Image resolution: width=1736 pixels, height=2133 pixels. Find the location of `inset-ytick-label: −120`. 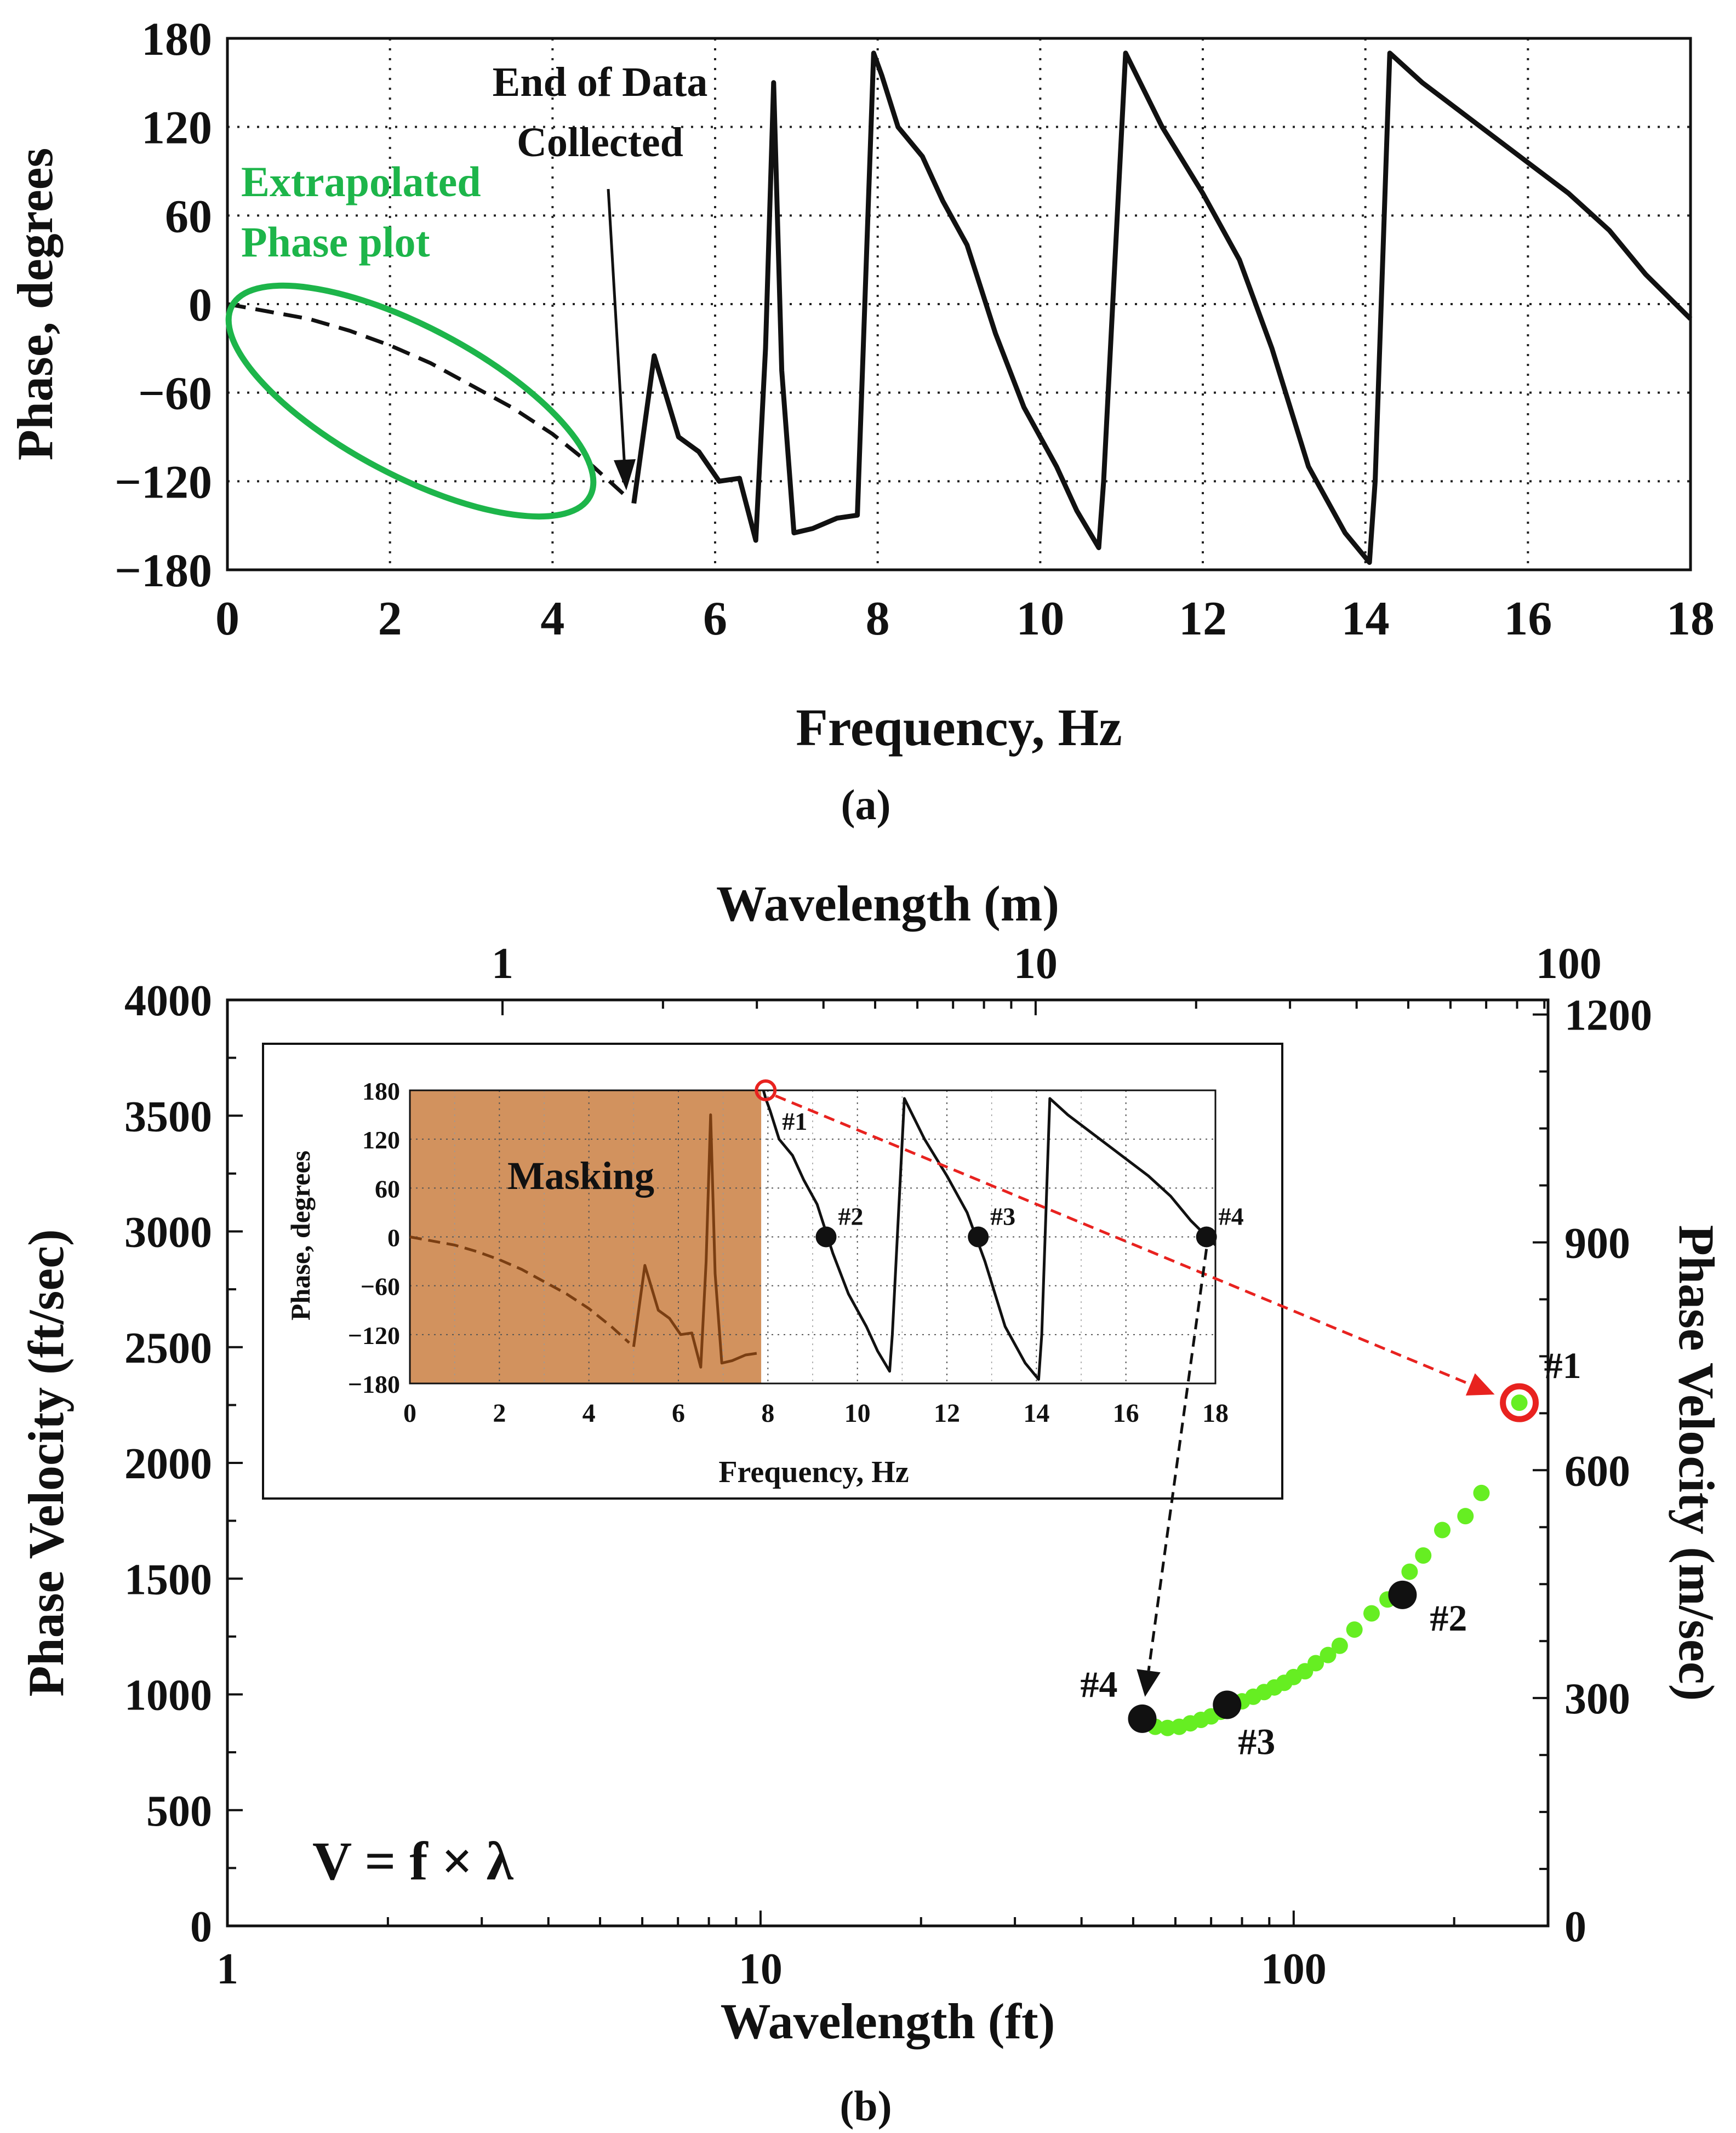

inset-ytick-label: −120 is located at coordinates (374, 1336).